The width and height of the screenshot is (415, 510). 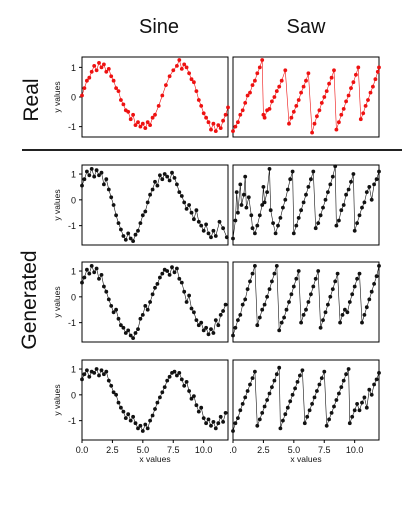 I want to click on gen1-saw-frame, so click(x=306, y=205).